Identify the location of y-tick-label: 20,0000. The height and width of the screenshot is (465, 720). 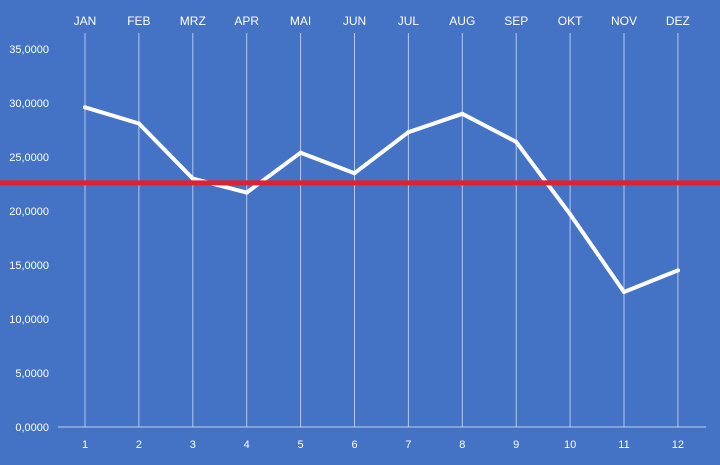
(29, 212).